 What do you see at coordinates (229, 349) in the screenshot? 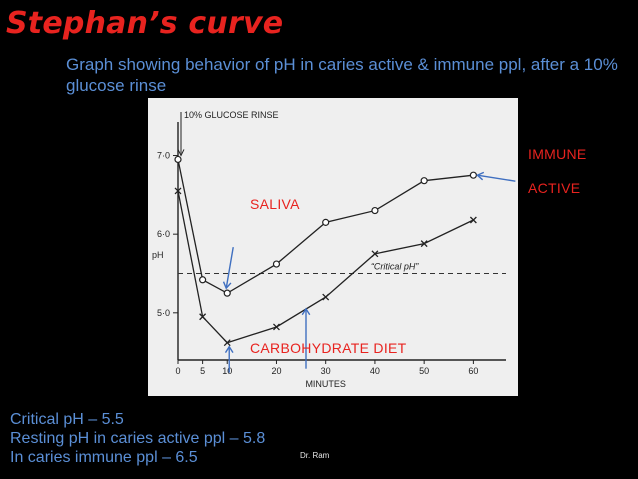
I see `carb-arrow-1-head` at bounding box center [229, 349].